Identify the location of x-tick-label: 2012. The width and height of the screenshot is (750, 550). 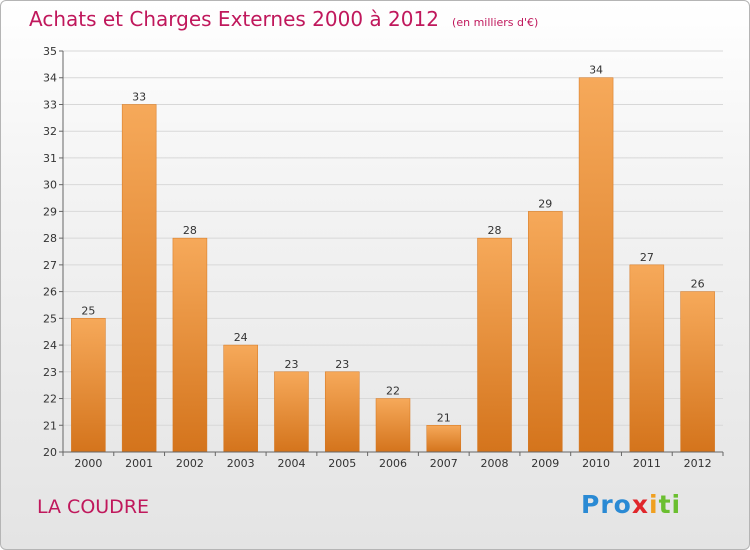
(698, 463).